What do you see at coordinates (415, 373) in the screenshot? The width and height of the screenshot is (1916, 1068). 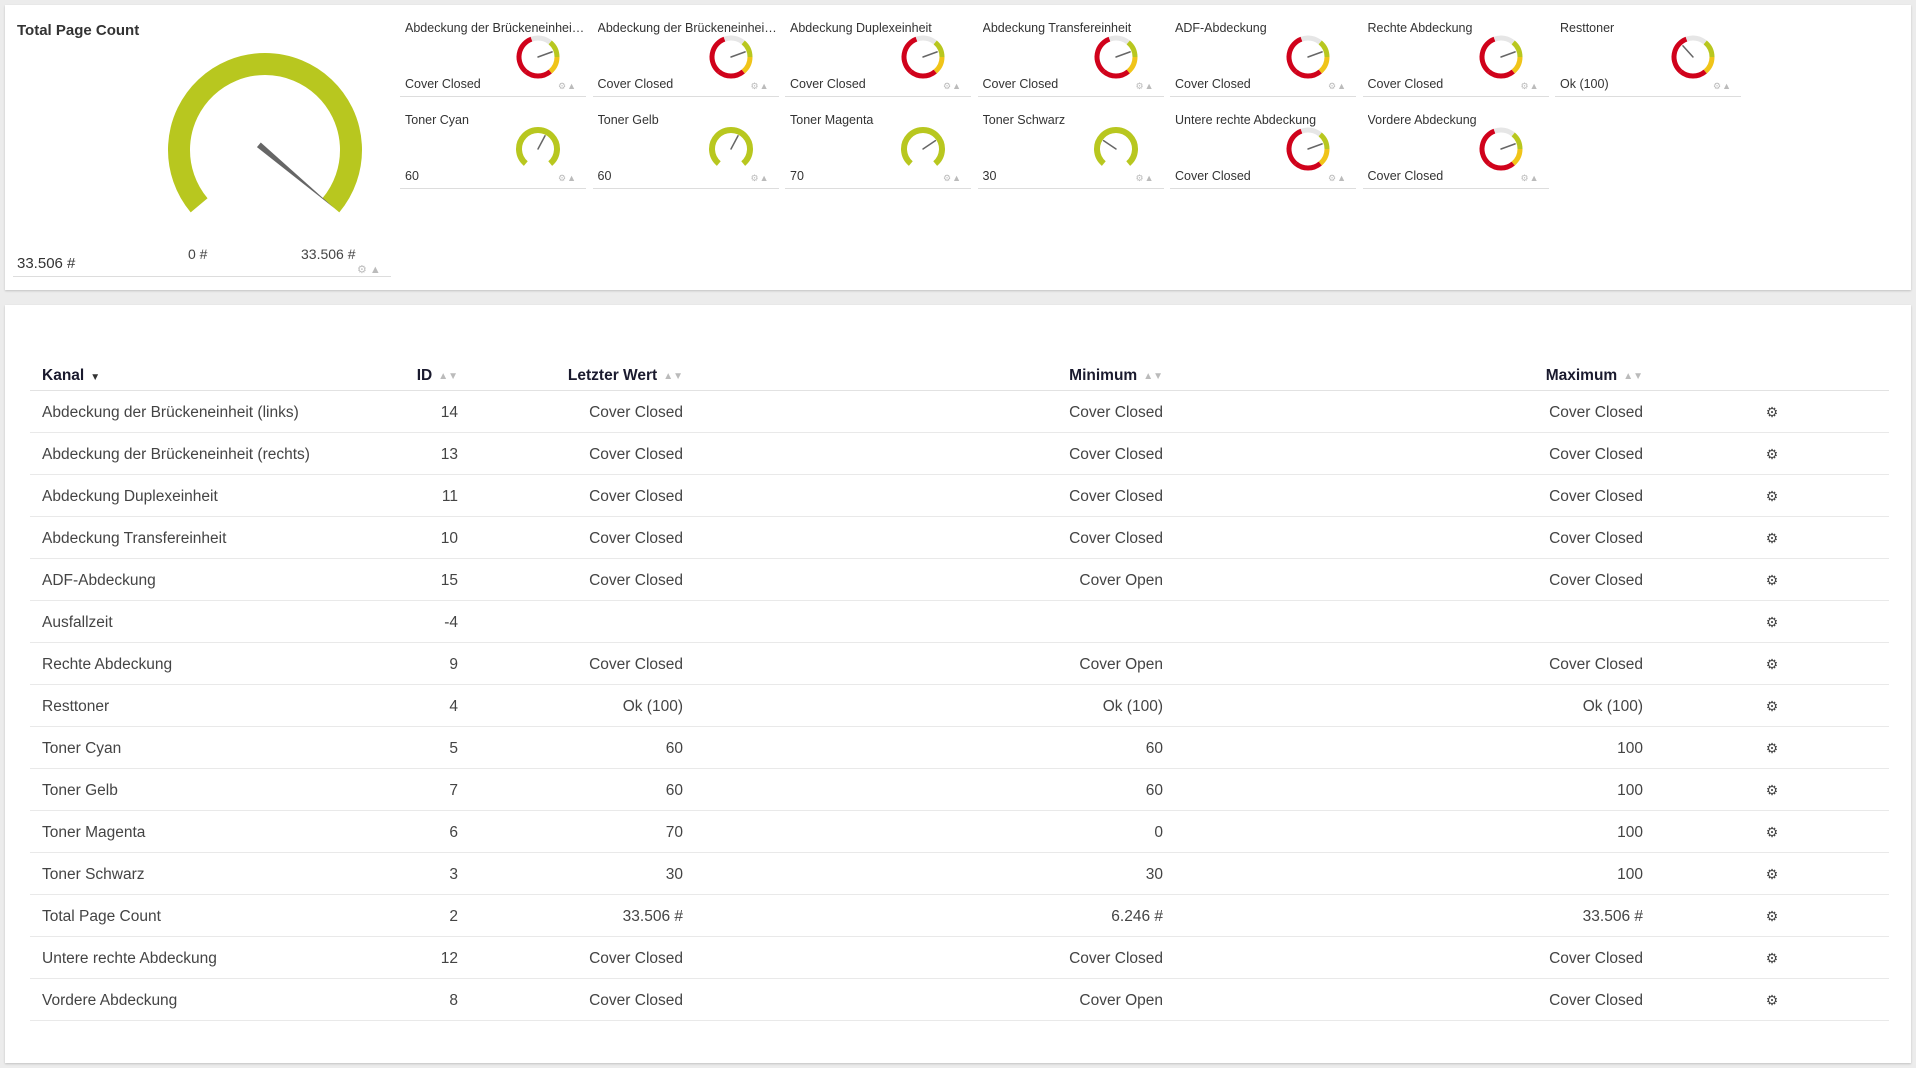 I see `header-id: ID ▲▼` at bounding box center [415, 373].